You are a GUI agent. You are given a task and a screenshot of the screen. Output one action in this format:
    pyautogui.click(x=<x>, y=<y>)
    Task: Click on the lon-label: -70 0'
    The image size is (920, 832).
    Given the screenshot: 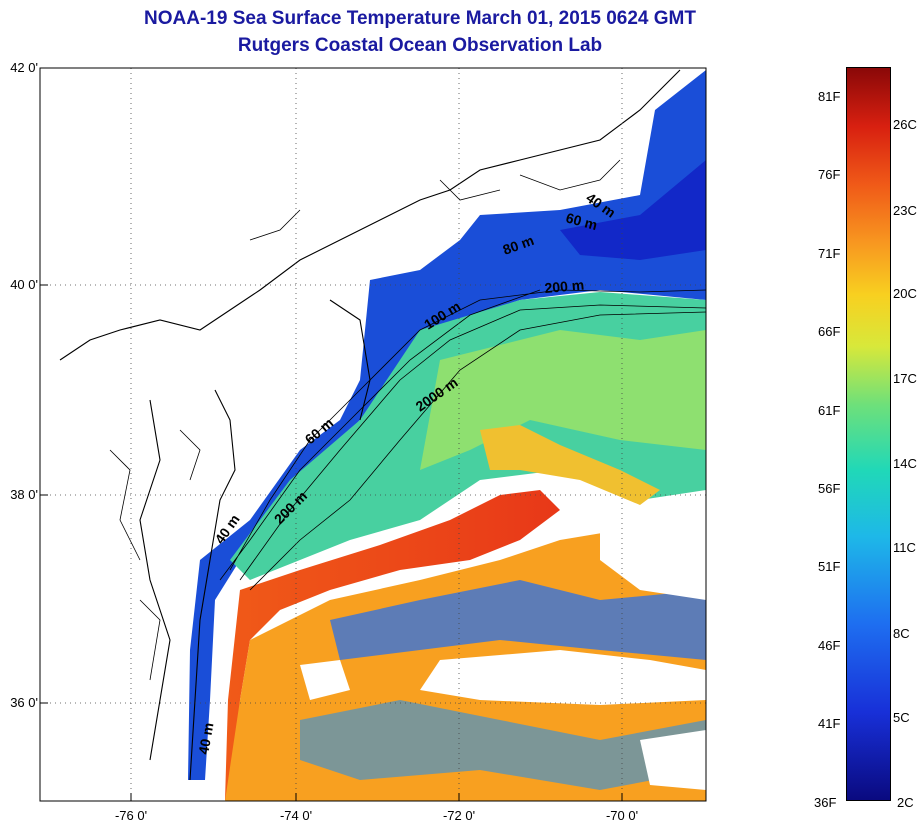 What is the action you would take?
    pyautogui.click(x=622, y=815)
    